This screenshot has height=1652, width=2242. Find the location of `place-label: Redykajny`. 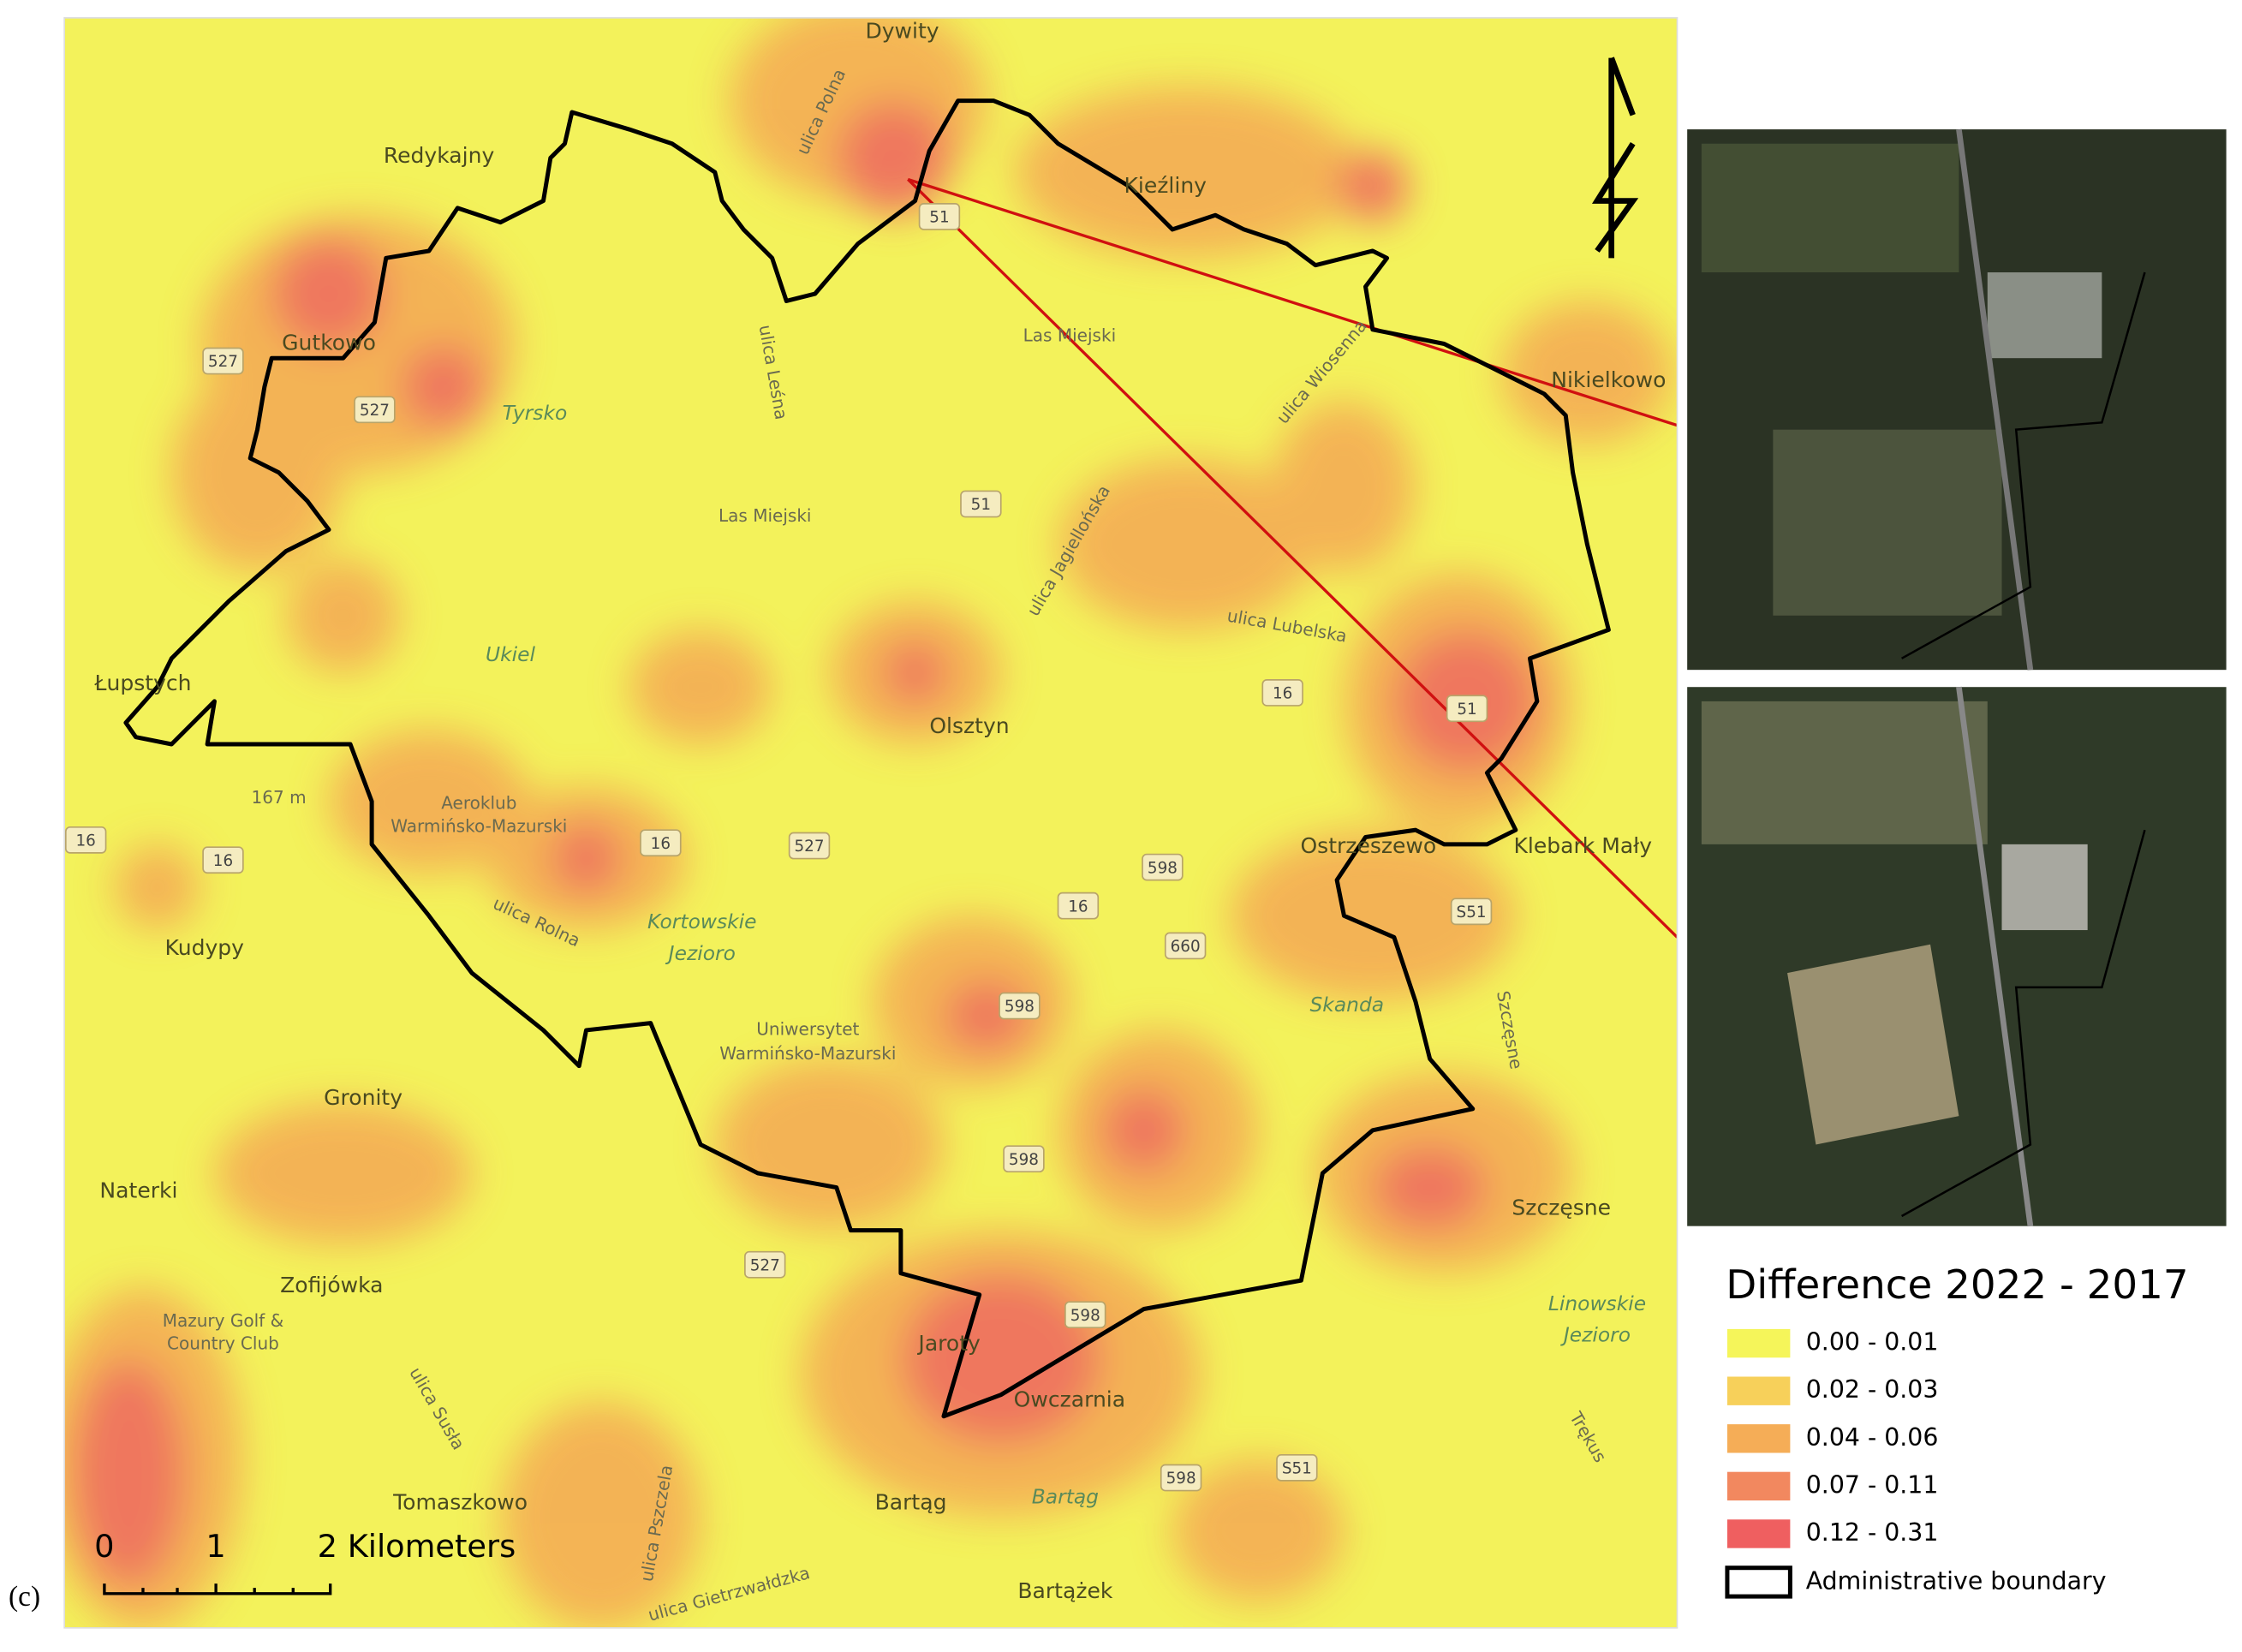

place-label: Redykajny is located at coordinates (439, 155).